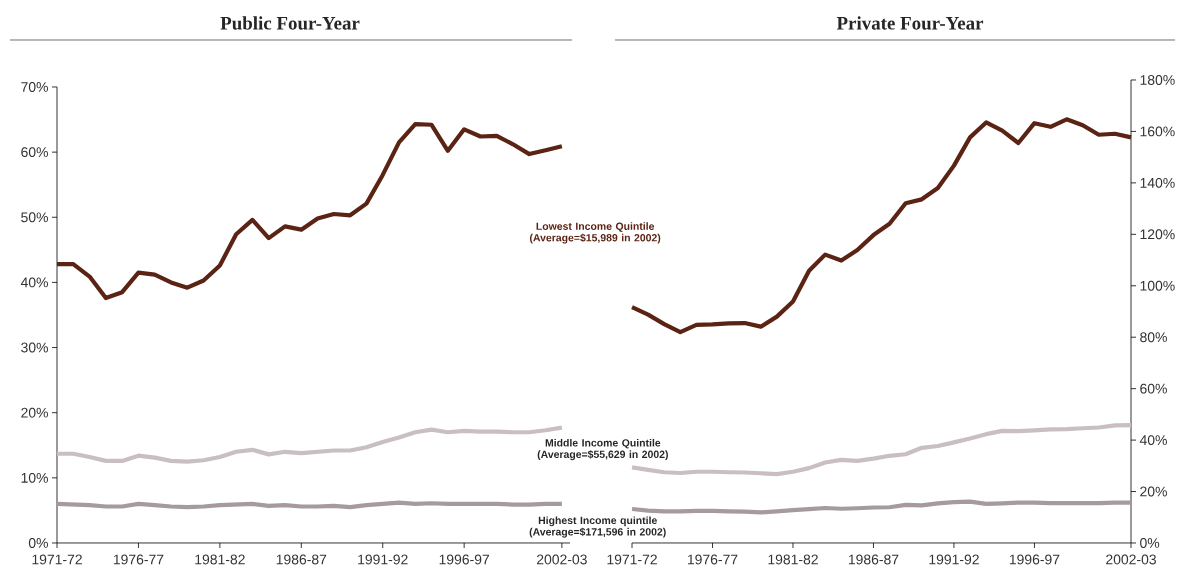 This screenshot has width=1186, height=573. I want to click on series-label: Highest Income quintile (Average=$171,596 in 2002), so click(597, 527).